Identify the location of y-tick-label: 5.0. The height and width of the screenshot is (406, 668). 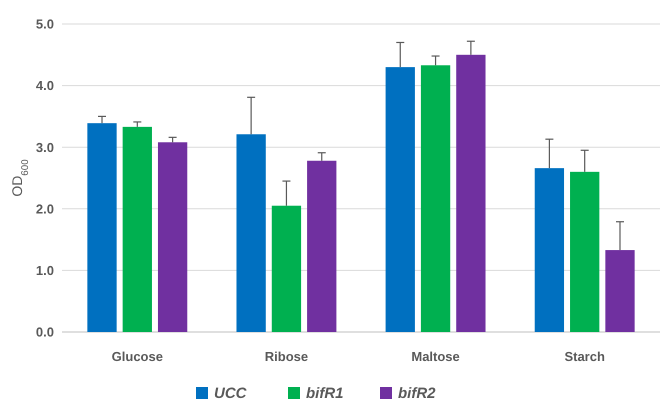
(45, 24).